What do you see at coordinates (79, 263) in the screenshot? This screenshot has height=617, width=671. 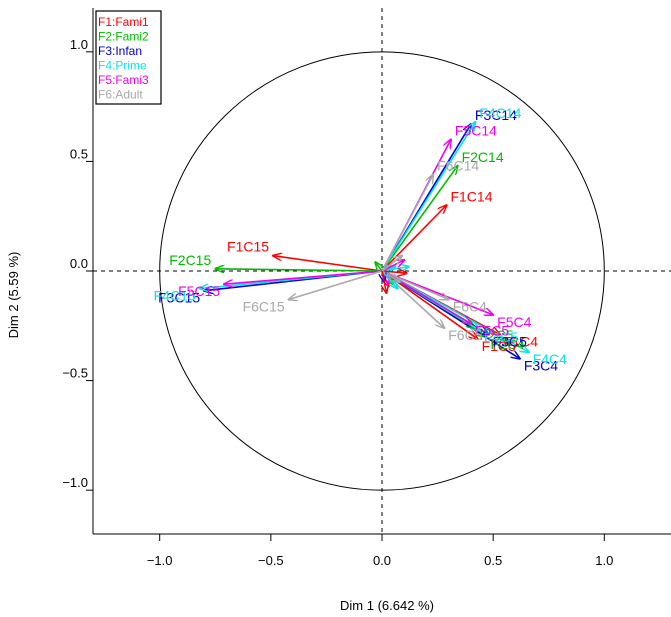 I see `y-tick-label: 0.0` at bounding box center [79, 263].